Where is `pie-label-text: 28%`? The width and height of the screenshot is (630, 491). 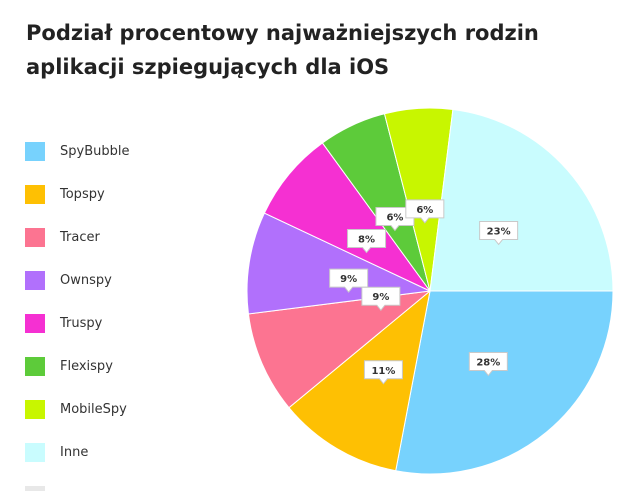 pie-label-text: 28% is located at coordinates (488, 363).